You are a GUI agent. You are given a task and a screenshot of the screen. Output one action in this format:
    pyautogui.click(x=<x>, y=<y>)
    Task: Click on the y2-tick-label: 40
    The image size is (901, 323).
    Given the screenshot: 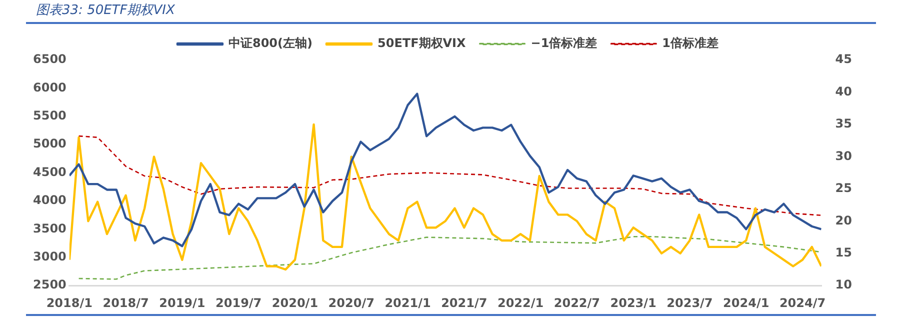 What is the action you would take?
    pyautogui.click(x=843, y=91)
    